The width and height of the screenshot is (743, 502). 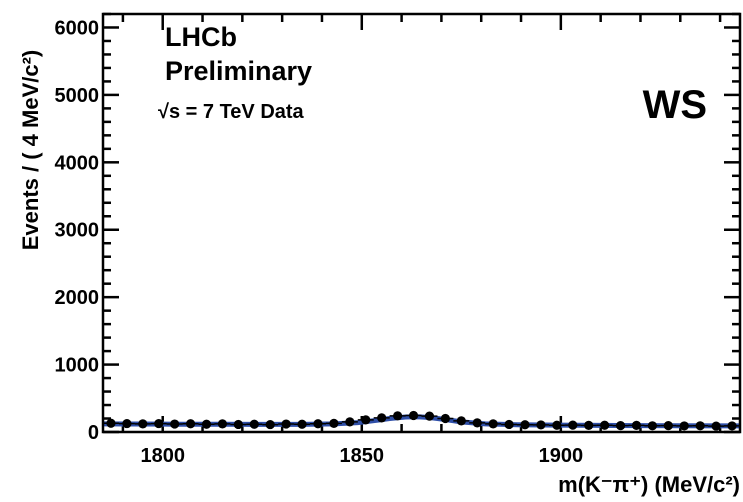 I want to click on y-tick-label: 3000, so click(x=77, y=231).